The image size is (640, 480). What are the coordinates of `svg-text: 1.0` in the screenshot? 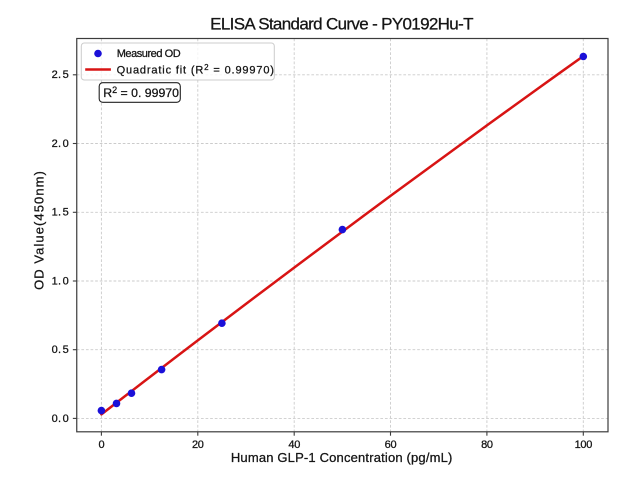 It's located at (60, 281).